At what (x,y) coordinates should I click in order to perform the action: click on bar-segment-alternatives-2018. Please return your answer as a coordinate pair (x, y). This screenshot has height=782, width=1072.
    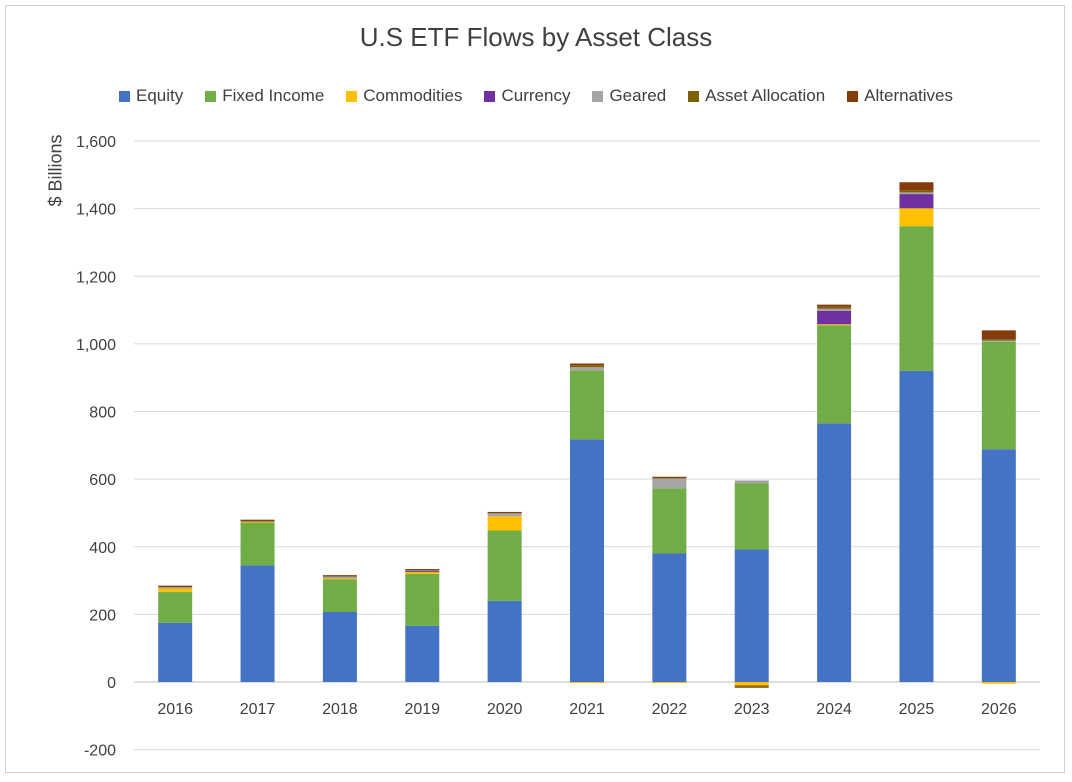
    Looking at the image, I should click on (339, 576).